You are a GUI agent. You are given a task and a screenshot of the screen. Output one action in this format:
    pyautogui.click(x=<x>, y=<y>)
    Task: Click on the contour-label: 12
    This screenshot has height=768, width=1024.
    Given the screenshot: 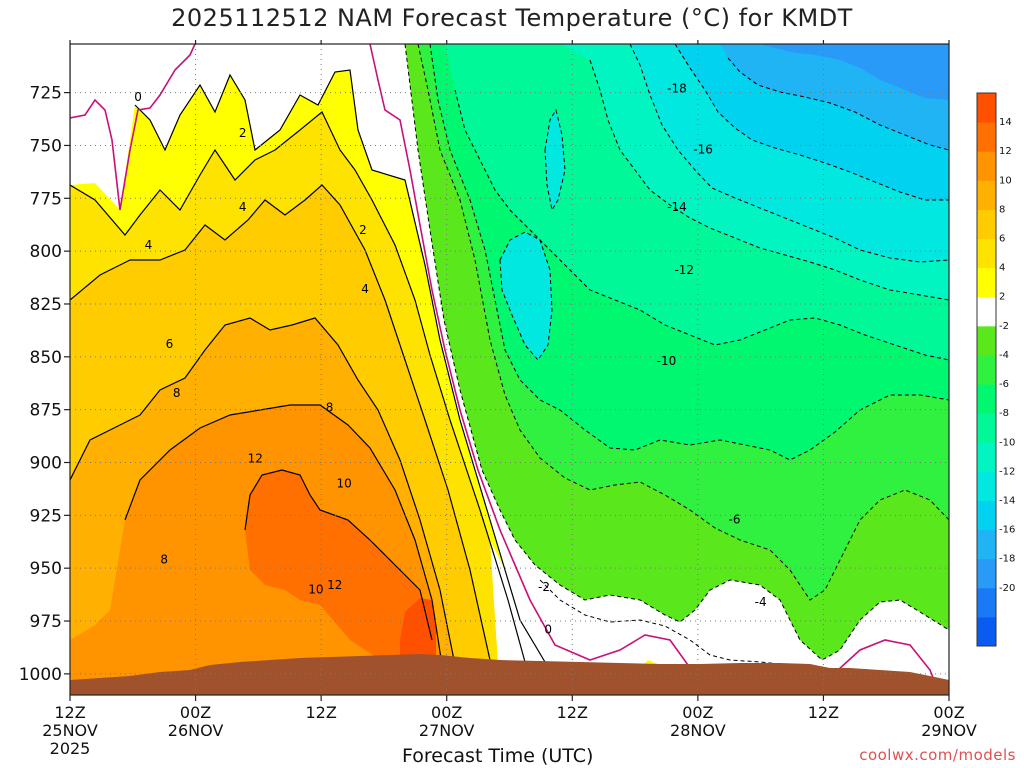 What is the action you would take?
    pyautogui.click(x=255, y=458)
    